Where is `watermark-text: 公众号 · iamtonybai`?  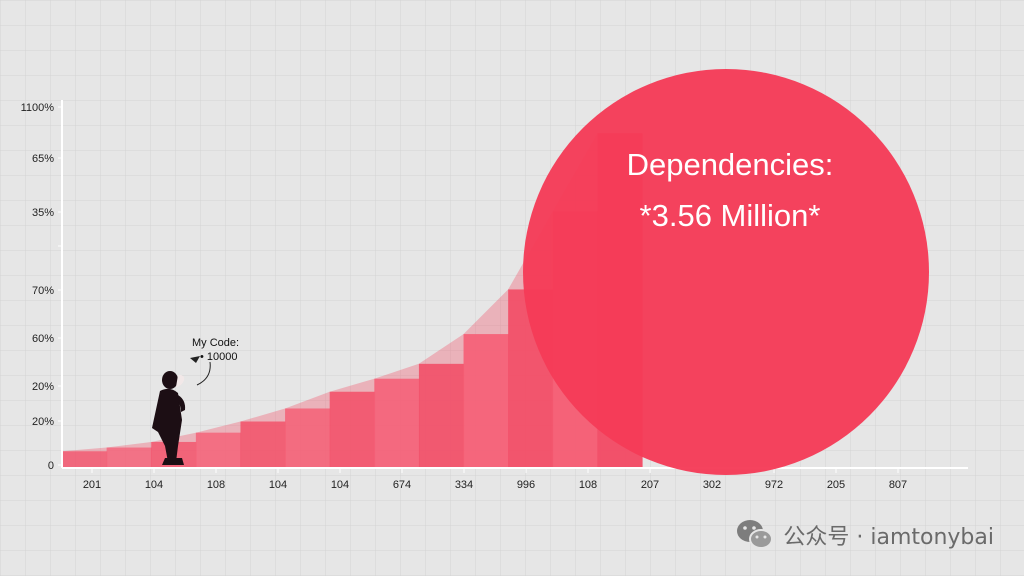 watermark-text: 公众号 · iamtonybai is located at coordinates (888, 537).